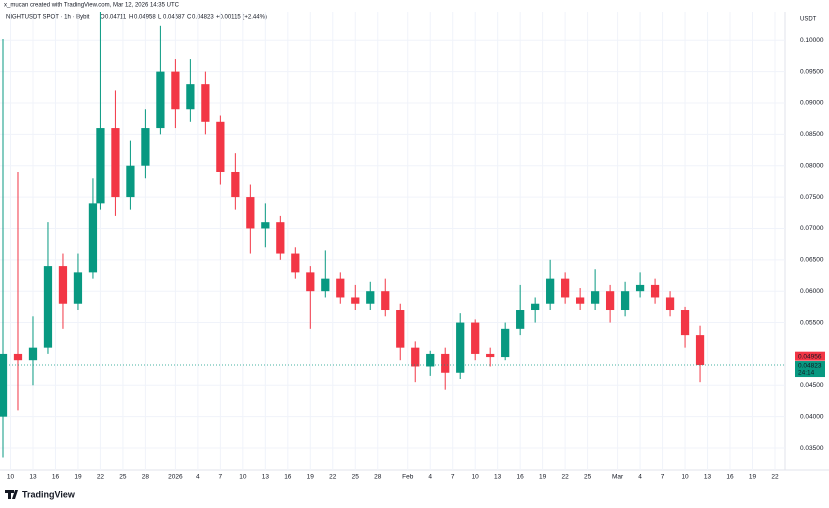 This screenshot has height=508, width=829. I want to click on last-price-box, so click(810, 369).